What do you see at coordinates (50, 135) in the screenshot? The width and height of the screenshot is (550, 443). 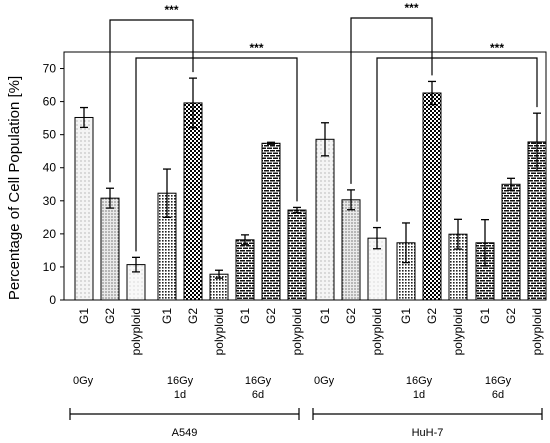 I see `y-tick-label: 50` at bounding box center [50, 135].